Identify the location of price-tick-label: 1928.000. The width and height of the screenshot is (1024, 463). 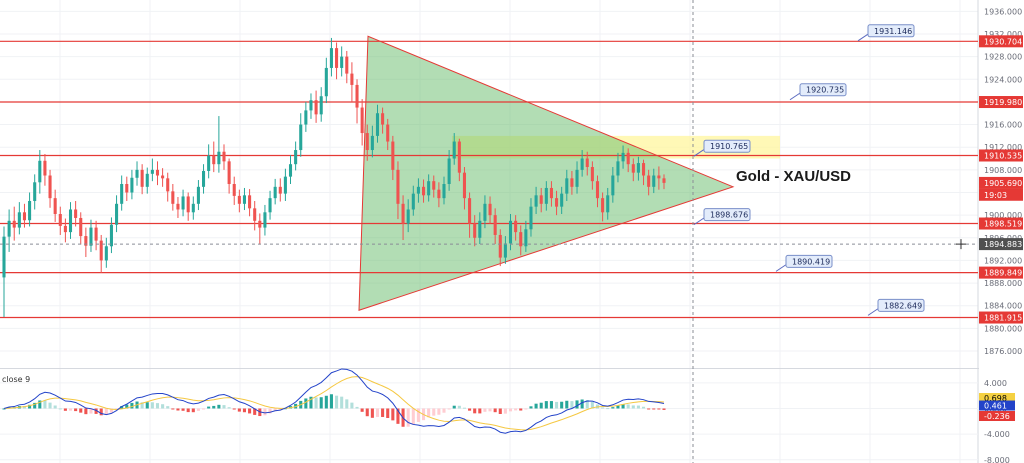
(1003, 57).